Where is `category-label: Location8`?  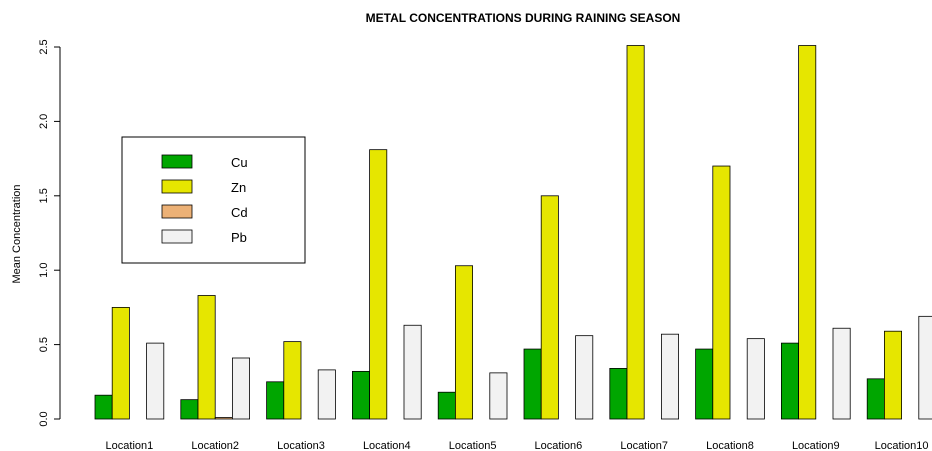
category-label: Location8 is located at coordinates (730, 445).